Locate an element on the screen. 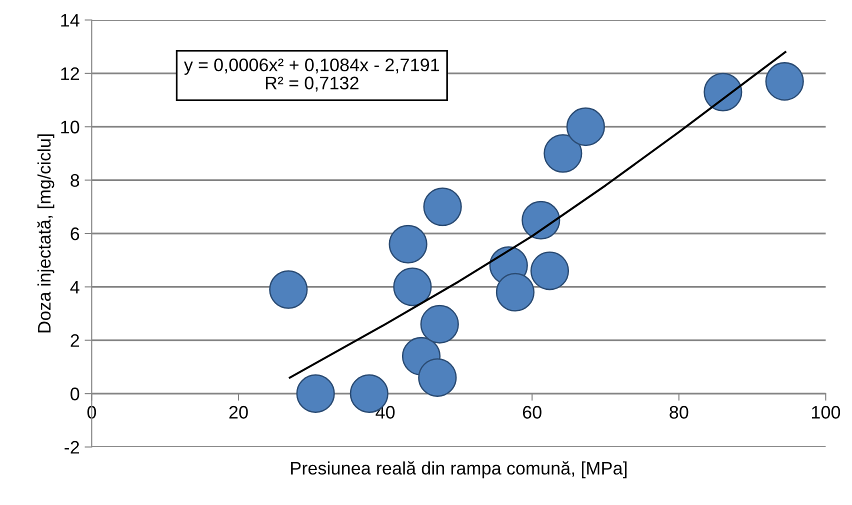 Image resolution: width=852 pixels, height=505 pixels. y-axis-title: Doza injectată, [mg/ciclu] is located at coordinates (45, 233).